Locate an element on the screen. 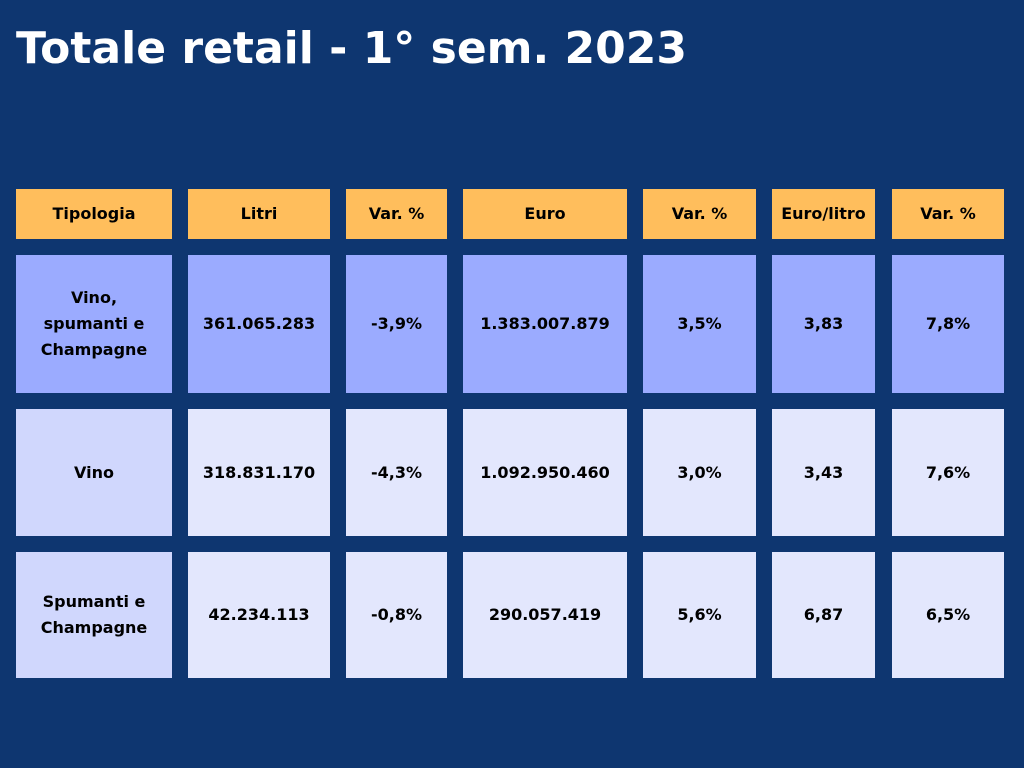 The image size is (1024, 768). header-var-litri: Var. % is located at coordinates (396, 214).